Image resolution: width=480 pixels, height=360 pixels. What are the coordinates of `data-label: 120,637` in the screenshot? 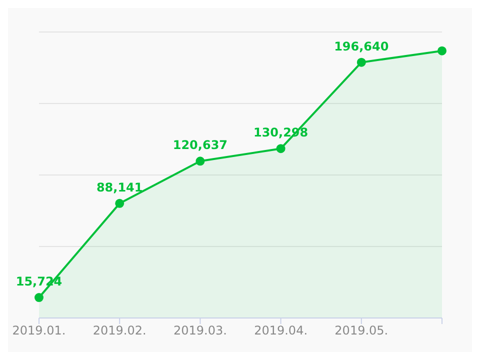 It's located at (200, 145).